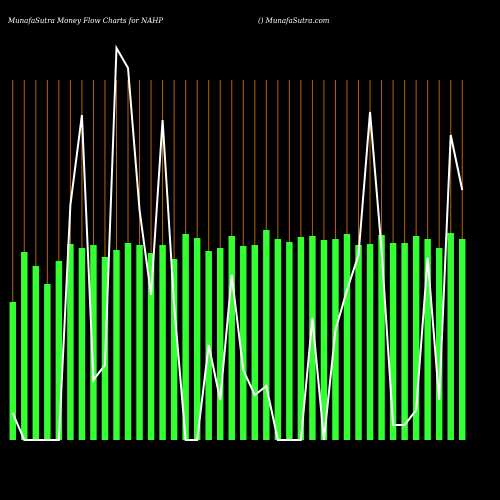  Describe the element at coordinates (294, 21) in the screenshot. I see `chart-subtitle: () MunafaSutra.com` at that location.